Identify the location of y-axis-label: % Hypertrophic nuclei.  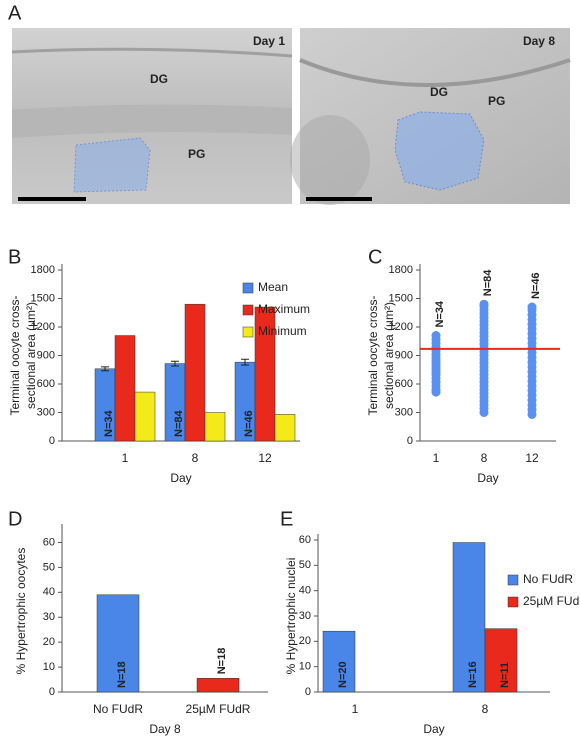
(291, 616).